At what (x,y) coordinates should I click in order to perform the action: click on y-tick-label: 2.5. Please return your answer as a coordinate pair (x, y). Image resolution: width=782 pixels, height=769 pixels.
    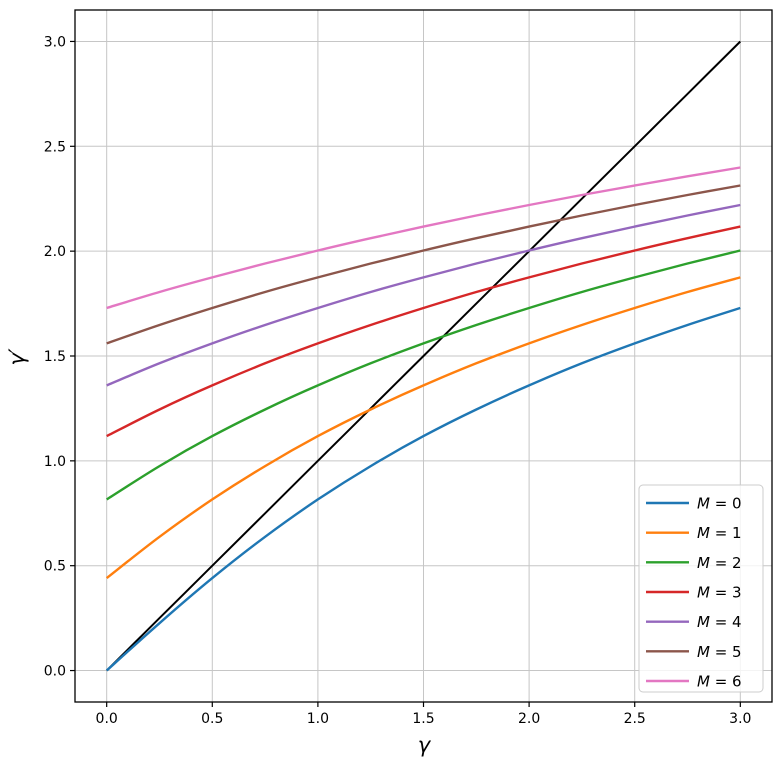
    Looking at the image, I should click on (55, 147).